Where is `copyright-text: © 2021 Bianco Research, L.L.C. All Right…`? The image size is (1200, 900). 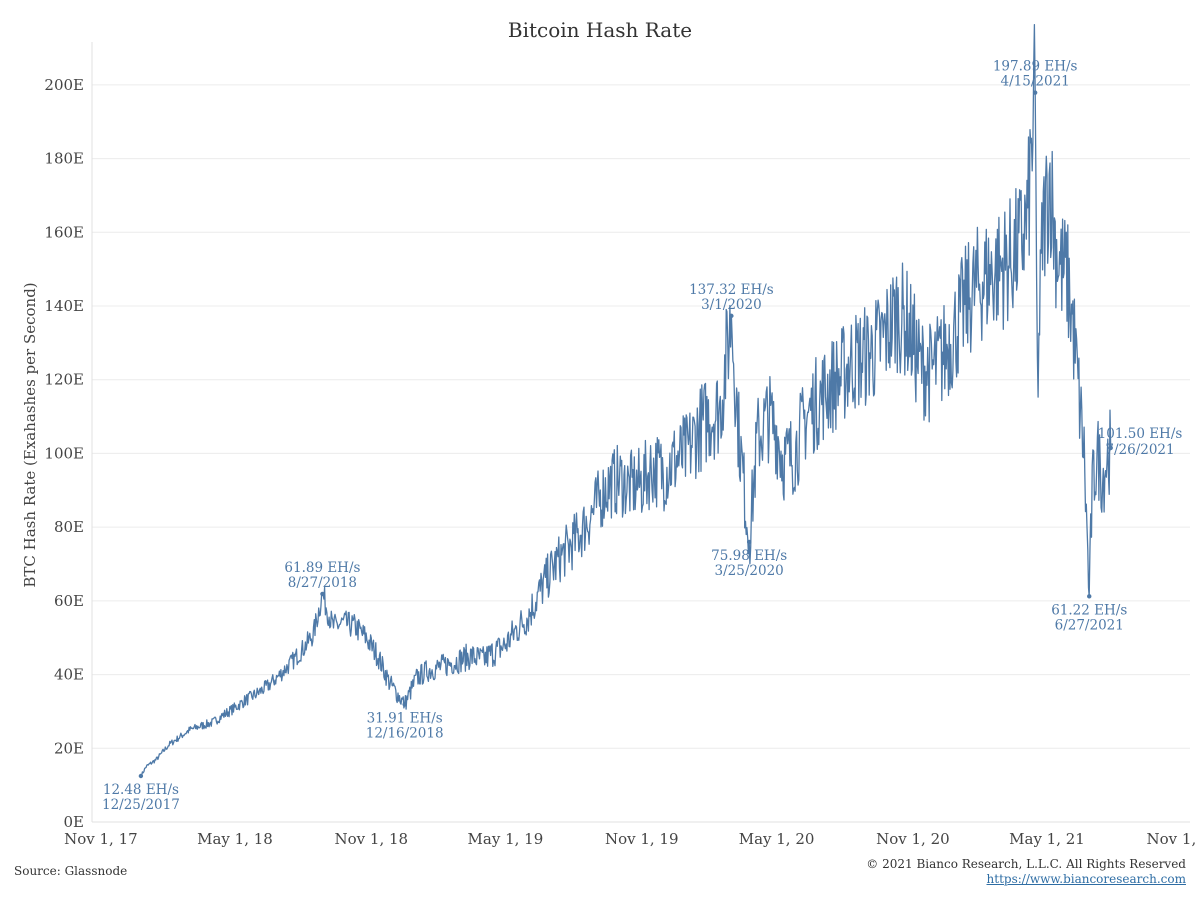 copyright-text: © 2021 Bianco Research, L.L.C. All Right… is located at coordinates (1026, 864).